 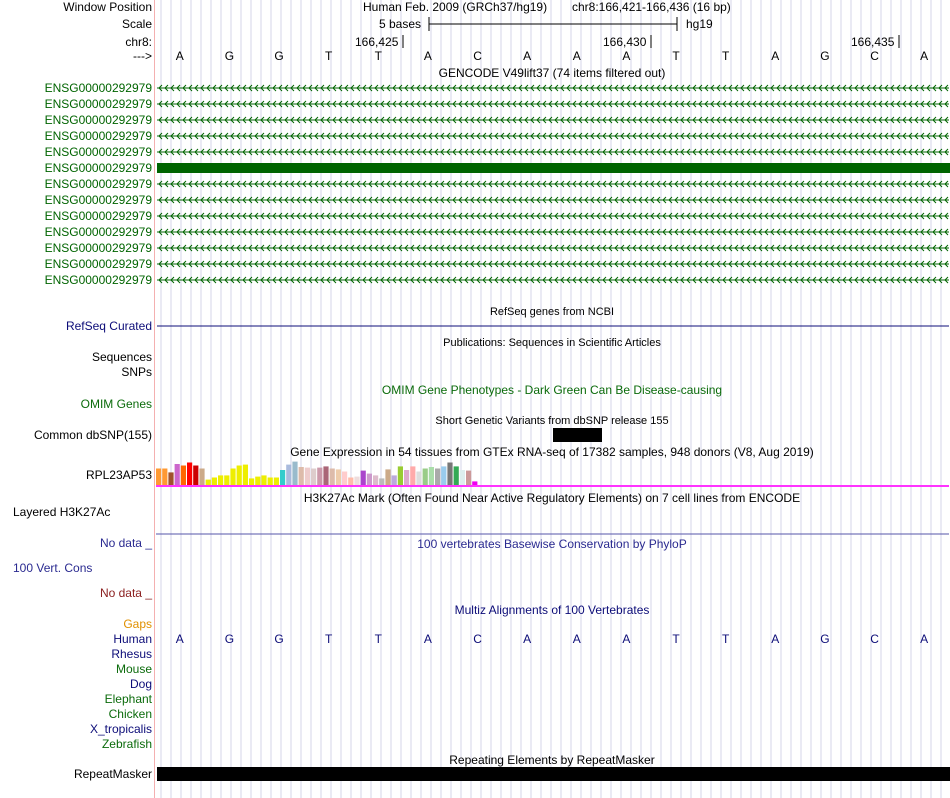 What do you see at coordinates (142, 56) in the screenshot?
I see `strand-arrow-label: --->` at bounding box center [142, 56].